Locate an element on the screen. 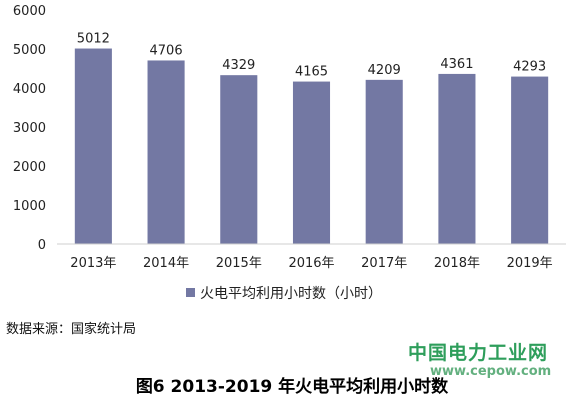 This screenshot has width=584, height=405. watermark-url: www.cepow.com is located at coordinates (491, 371).